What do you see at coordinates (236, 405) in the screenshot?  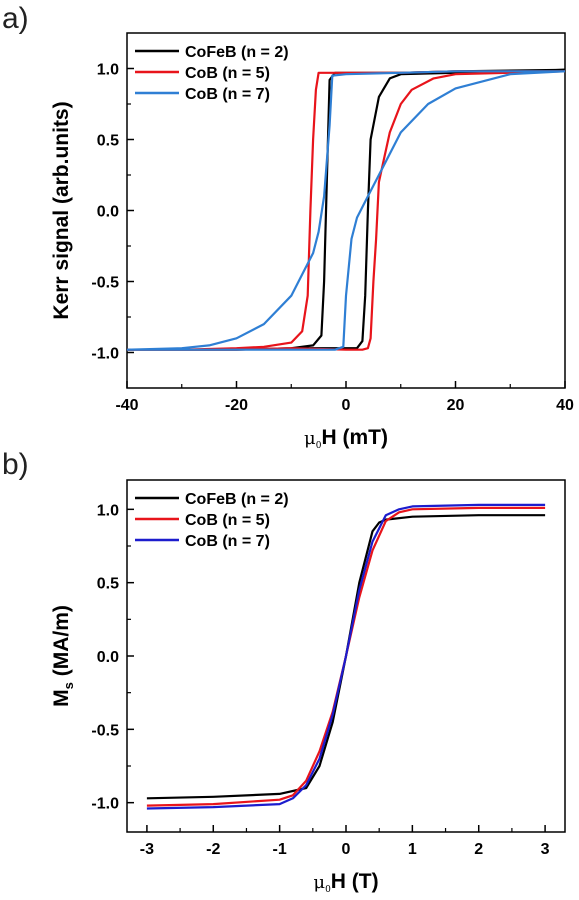 I see `x-tick-label: -20` at bounding box center [236, 405].